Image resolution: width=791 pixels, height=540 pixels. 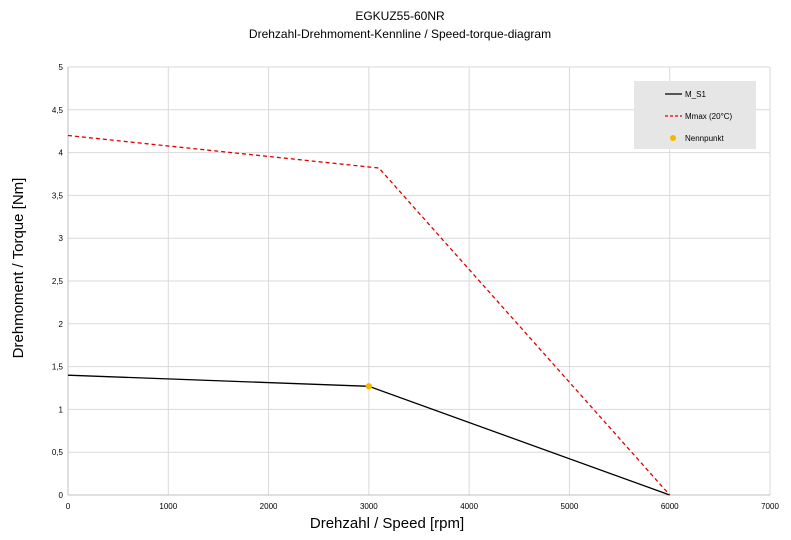 I want to click on y-tick-label: 5, so click(x=61, y=67).